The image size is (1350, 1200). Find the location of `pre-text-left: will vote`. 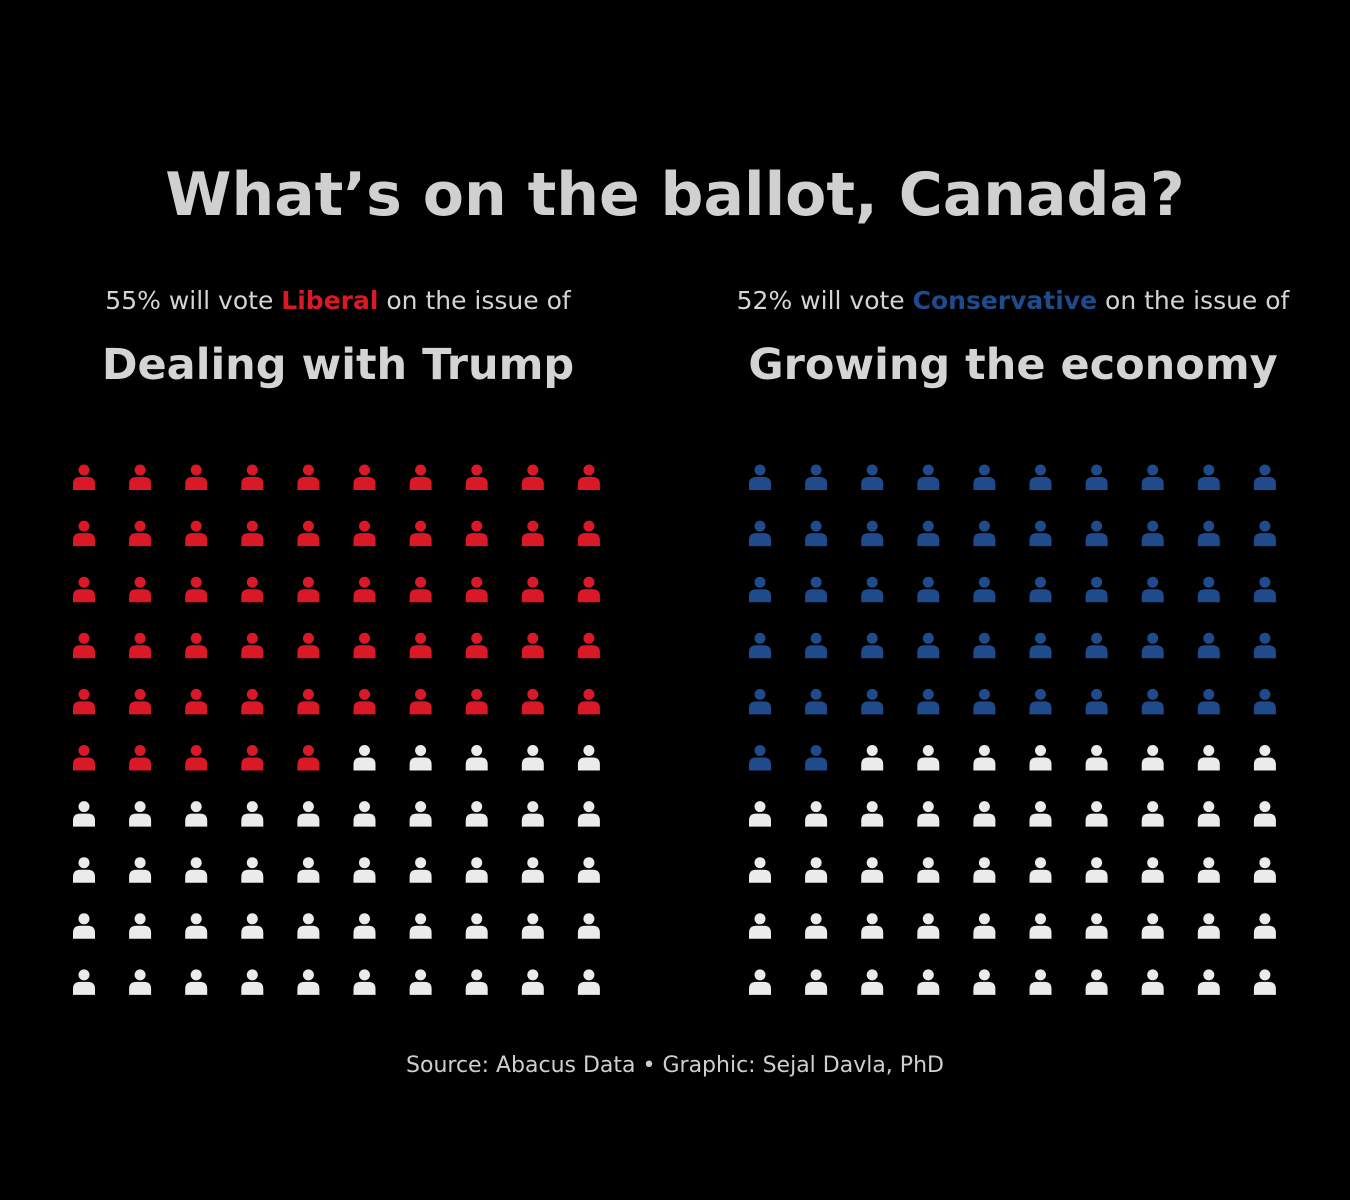

pre-text-left: will vote is located at coordinates (221, 300).